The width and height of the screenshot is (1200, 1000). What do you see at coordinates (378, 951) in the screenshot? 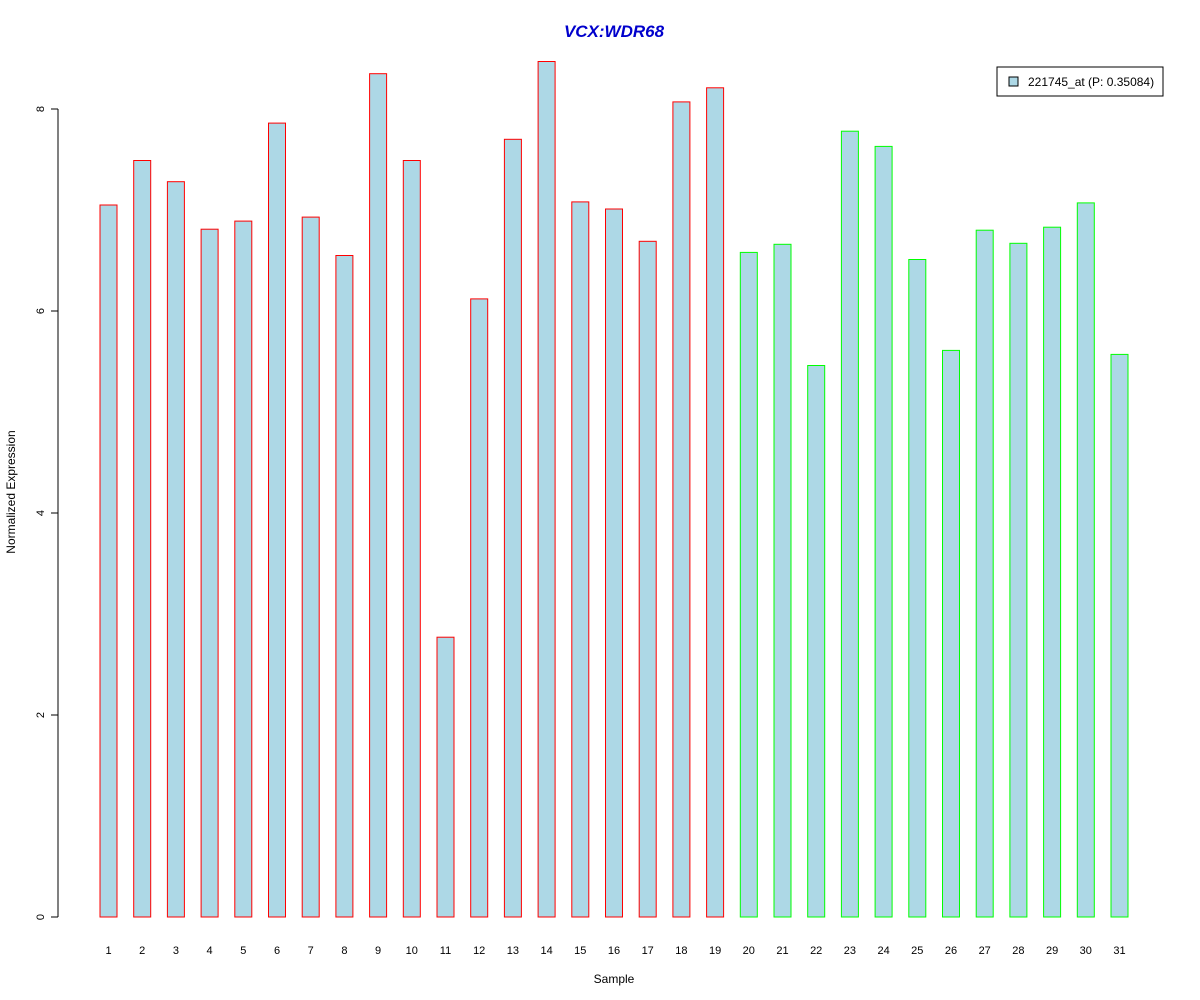
I see `x-tick-label: 9` at bounding box center [378, 951].